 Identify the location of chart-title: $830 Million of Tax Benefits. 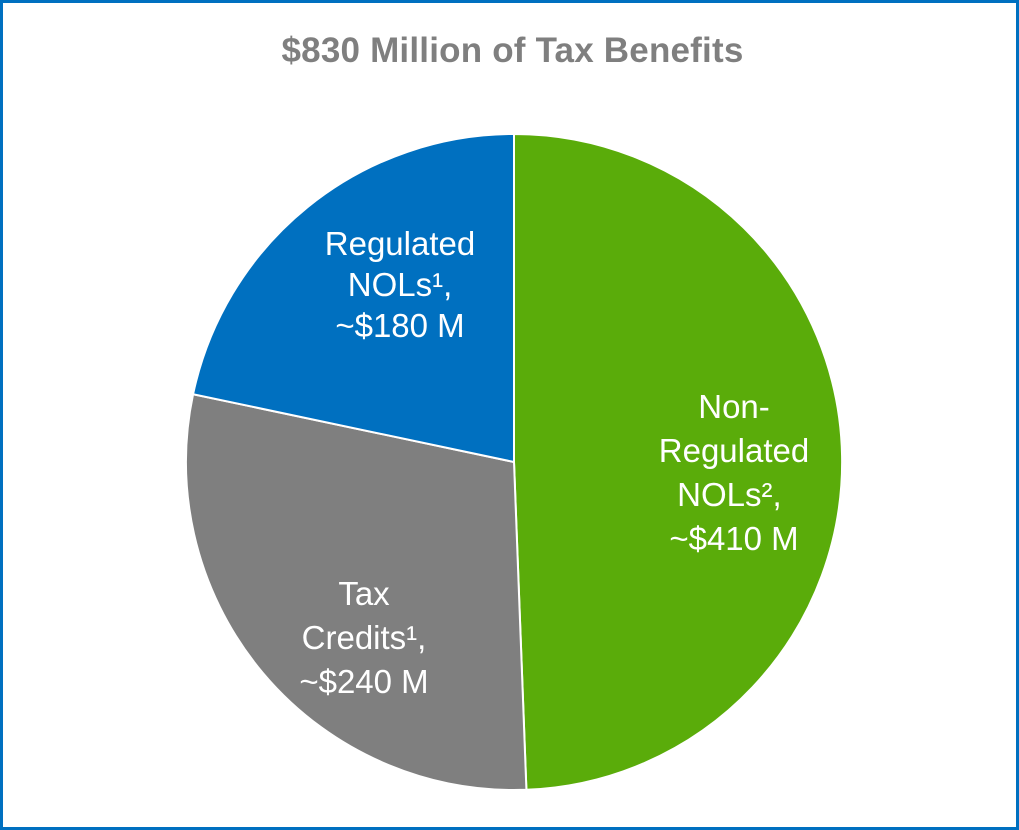
(512, 50).